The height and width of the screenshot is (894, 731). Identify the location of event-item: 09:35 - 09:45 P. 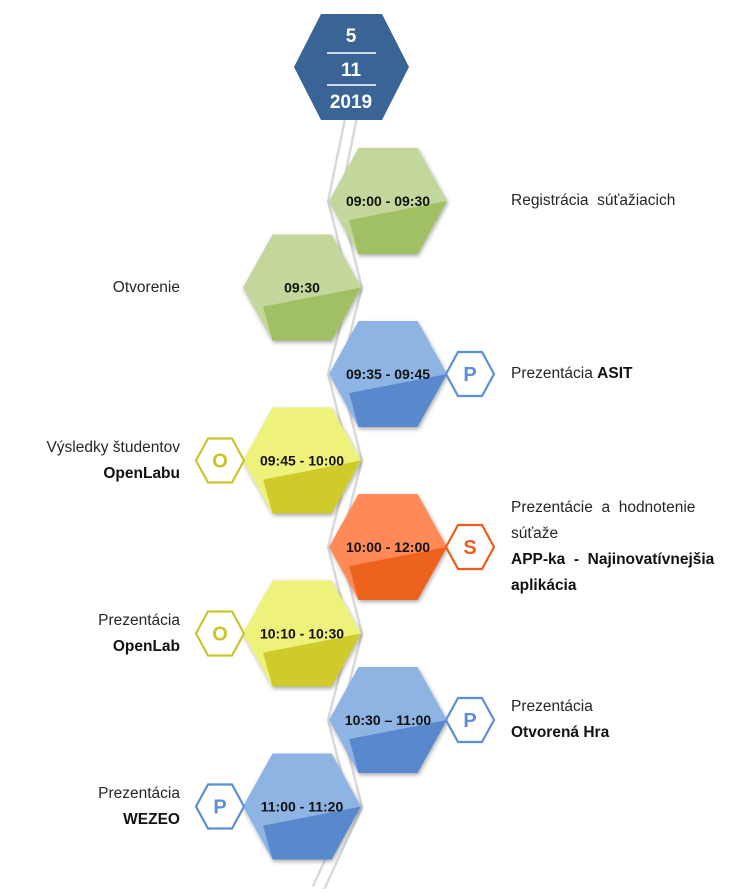
(412, 374).